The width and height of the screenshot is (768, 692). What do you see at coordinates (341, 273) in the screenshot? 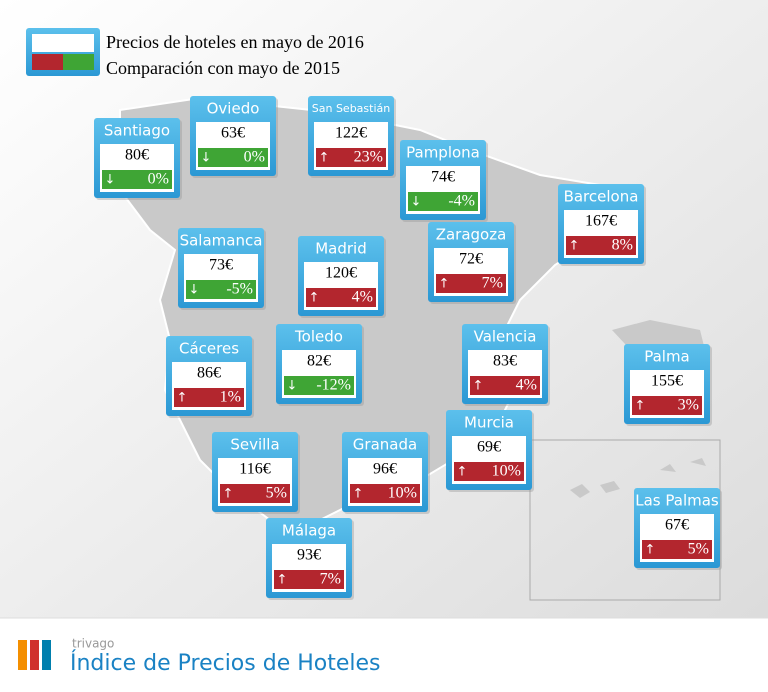
I see `price: 120€` at bounding box center [341, 273].